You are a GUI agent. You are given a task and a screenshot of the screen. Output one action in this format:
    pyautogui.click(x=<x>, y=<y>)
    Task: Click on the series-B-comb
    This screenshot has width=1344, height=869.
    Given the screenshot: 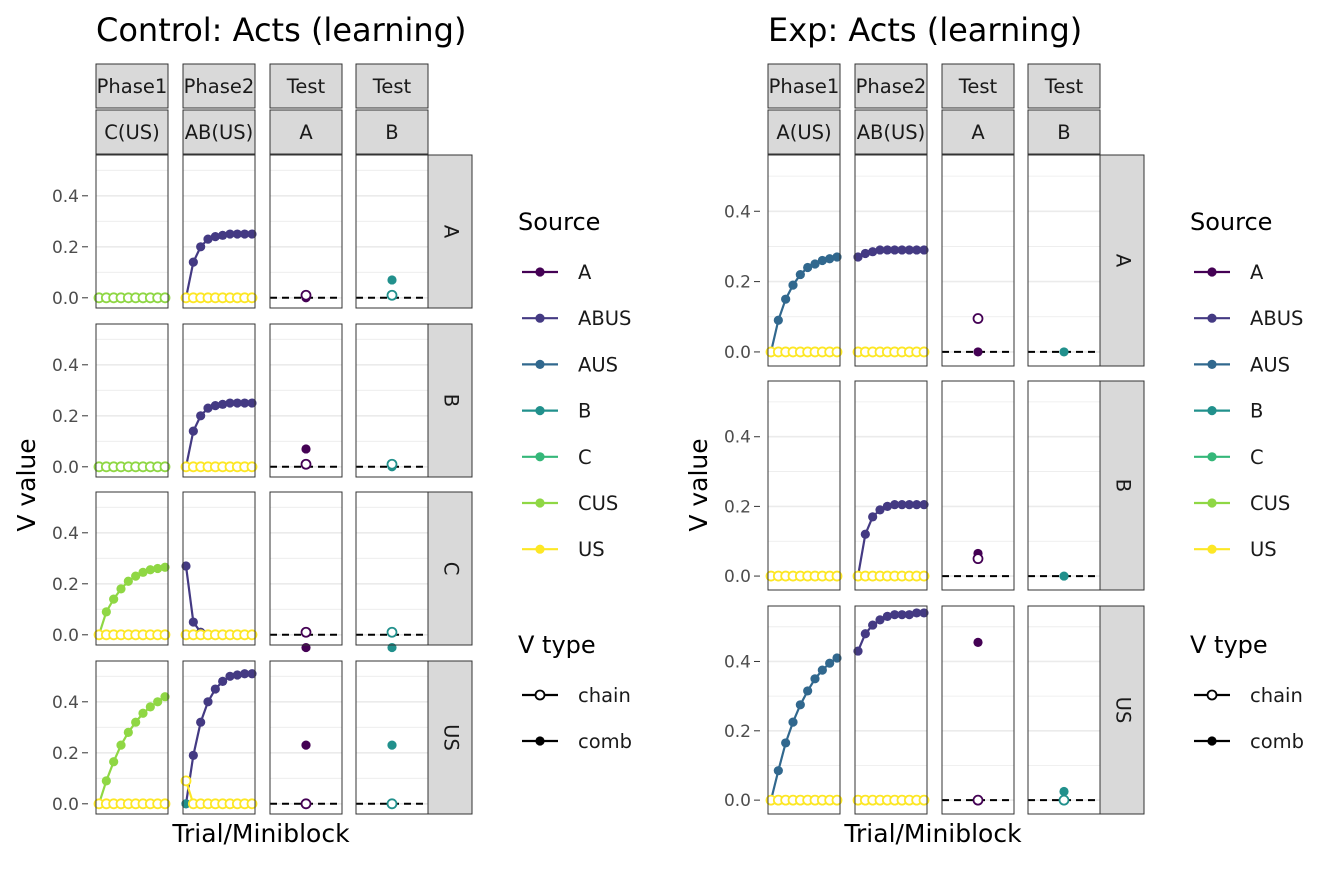 What is the action you would take?
    pyautogui.click(x=1064, y=576)
    